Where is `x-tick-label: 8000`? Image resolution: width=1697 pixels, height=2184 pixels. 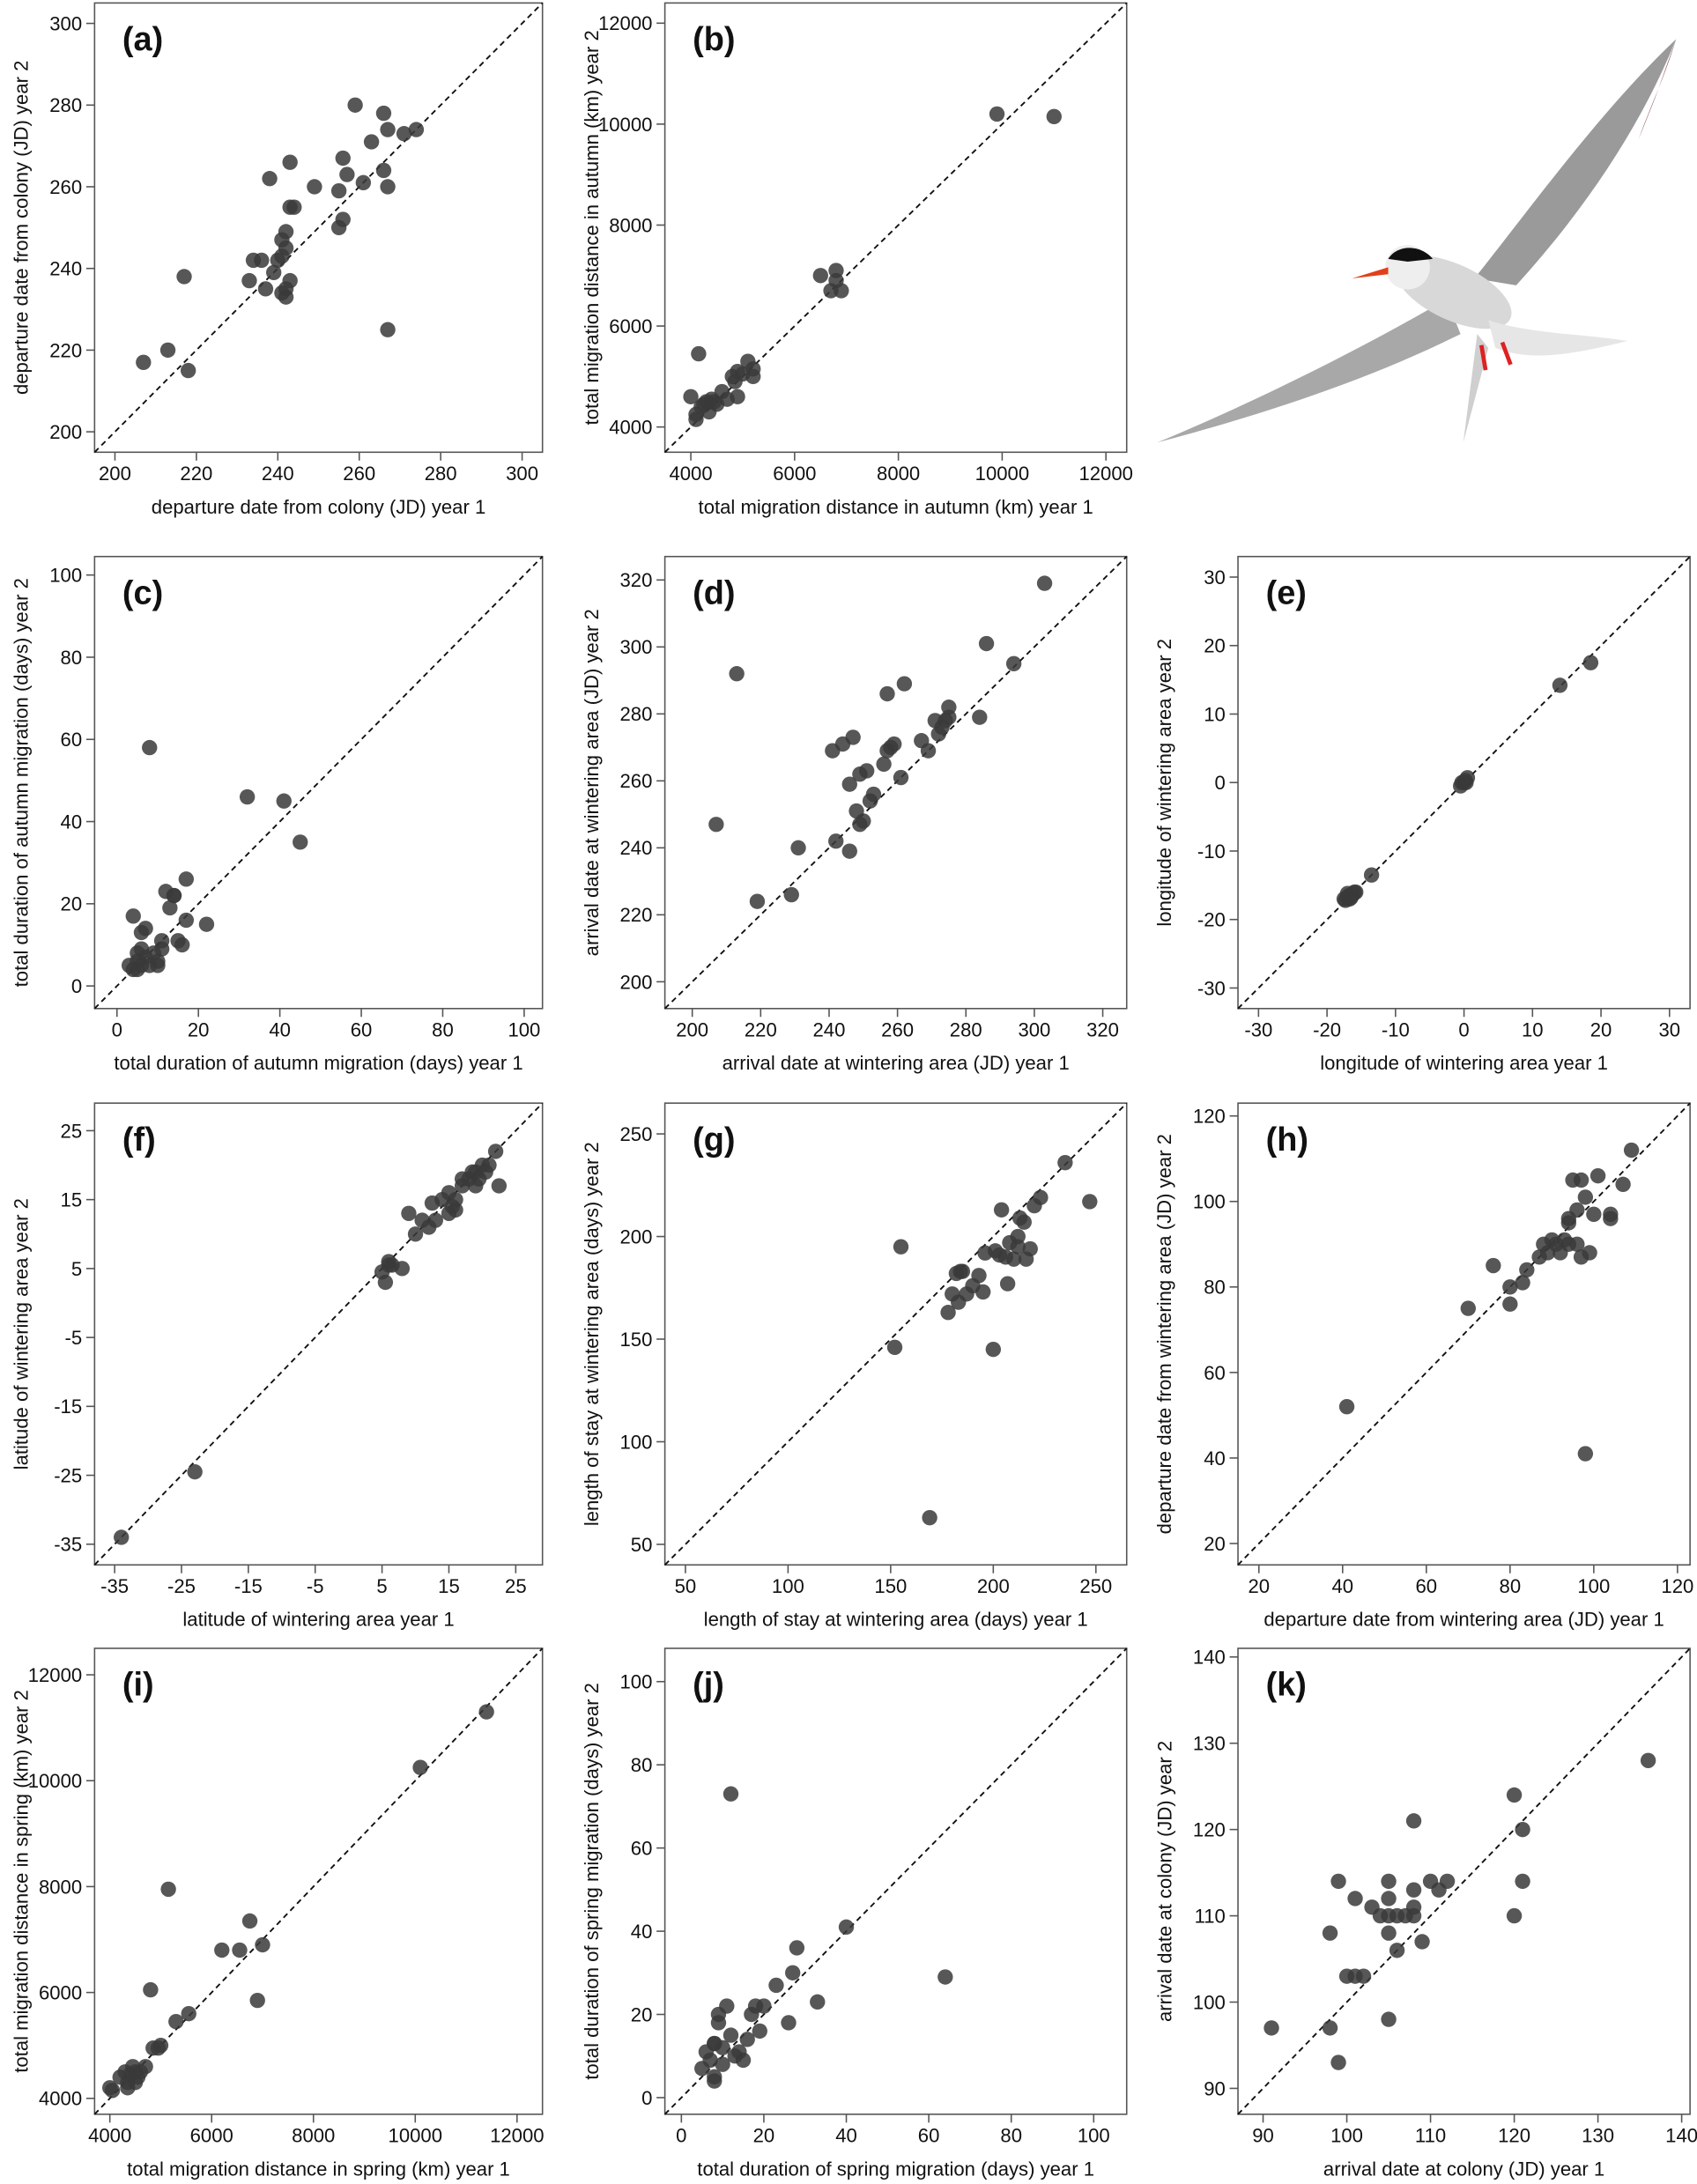 x-tick-label: 8000 is located at coordinates (313, 2135).